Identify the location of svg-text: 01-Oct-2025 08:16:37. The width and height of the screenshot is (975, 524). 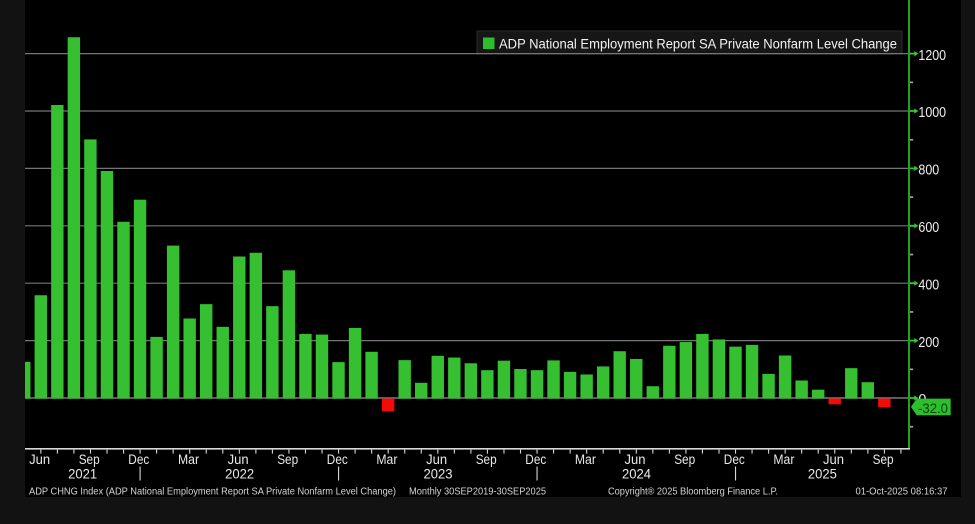
(902, 492).